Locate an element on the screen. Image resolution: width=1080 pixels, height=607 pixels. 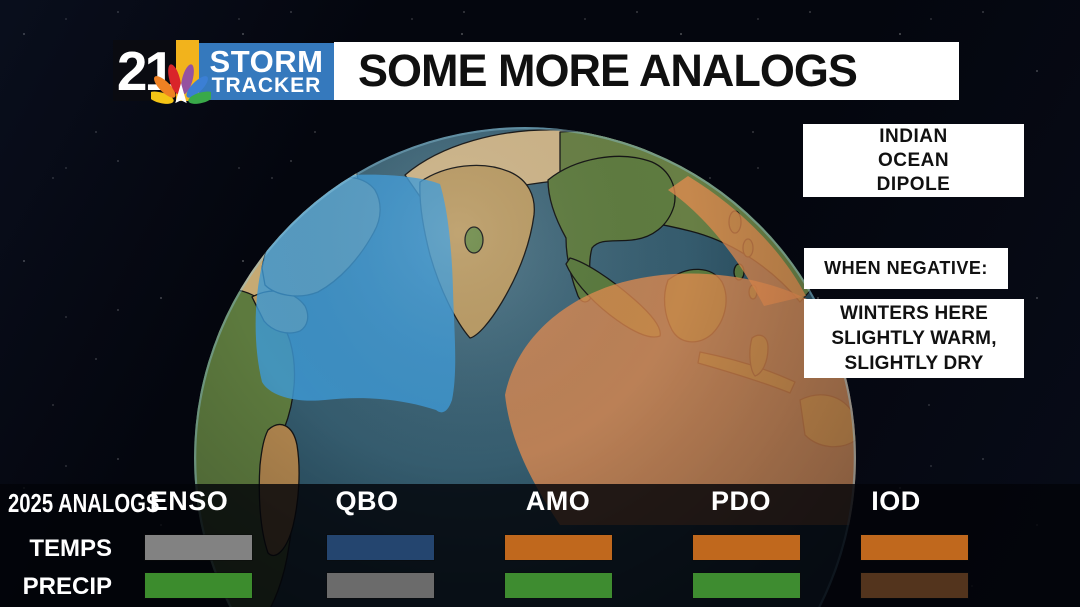
title-banner: SOME MORE ANALOGS is located at coordinates (646, 71).